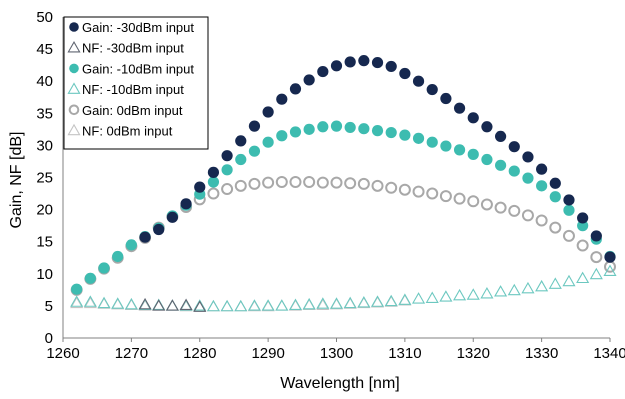 This screenshot has width=625, height=399. Describe the element at coordinates (133, 89) in the screenshot. I see `legend-label: NF: -10dBm input` at that location.